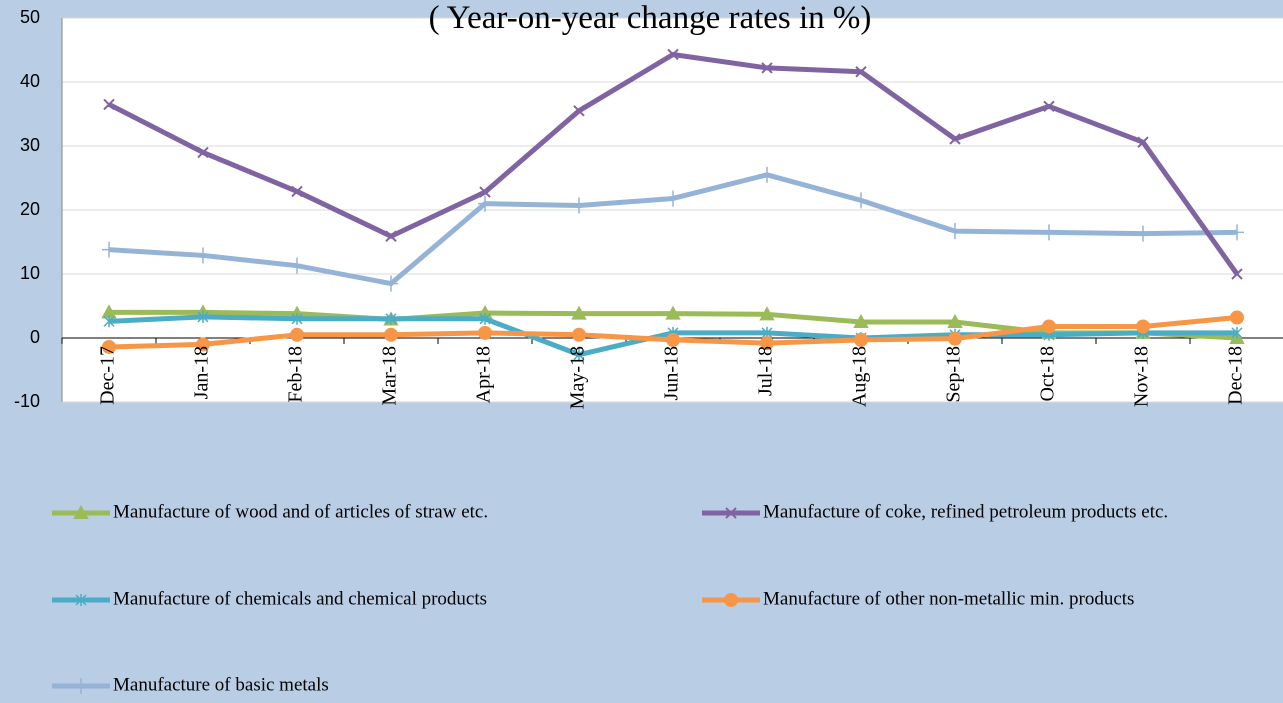 The height and width of the screenshot is (703, 1283). Describe the element at coordinates (1142, 376) in the screenshot. I see `x-tick-label: Nov-18` at that location.